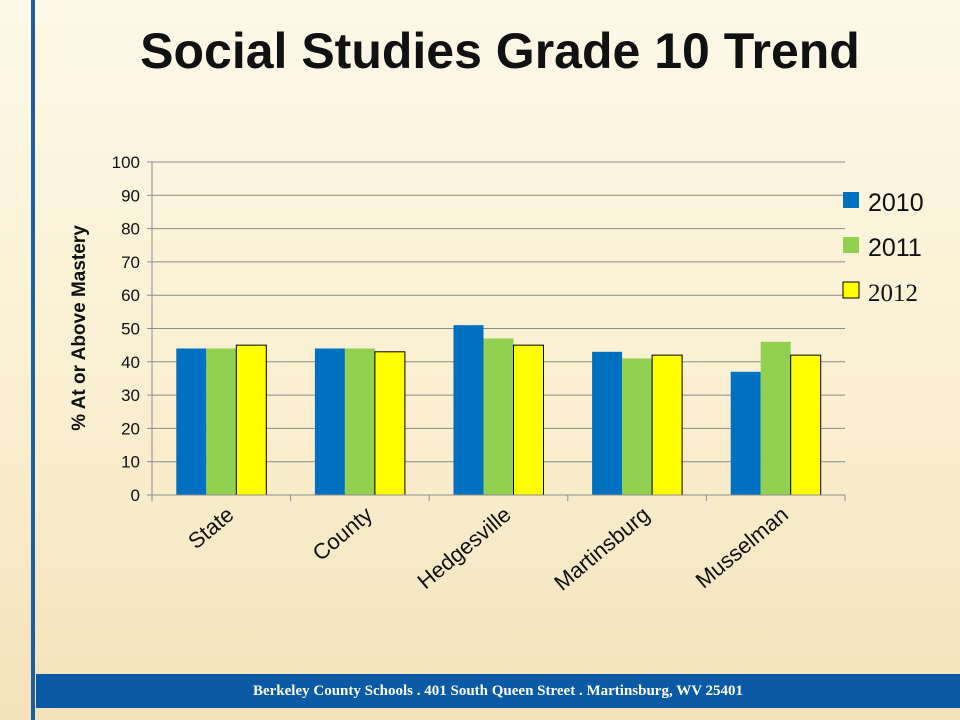 Image resolution: width=960 pixels, height=720 pixels. What do you see at coordinates (210, 528) in the screenshot?
I see `x-tick-label: State` at bounding box center [210, 528].